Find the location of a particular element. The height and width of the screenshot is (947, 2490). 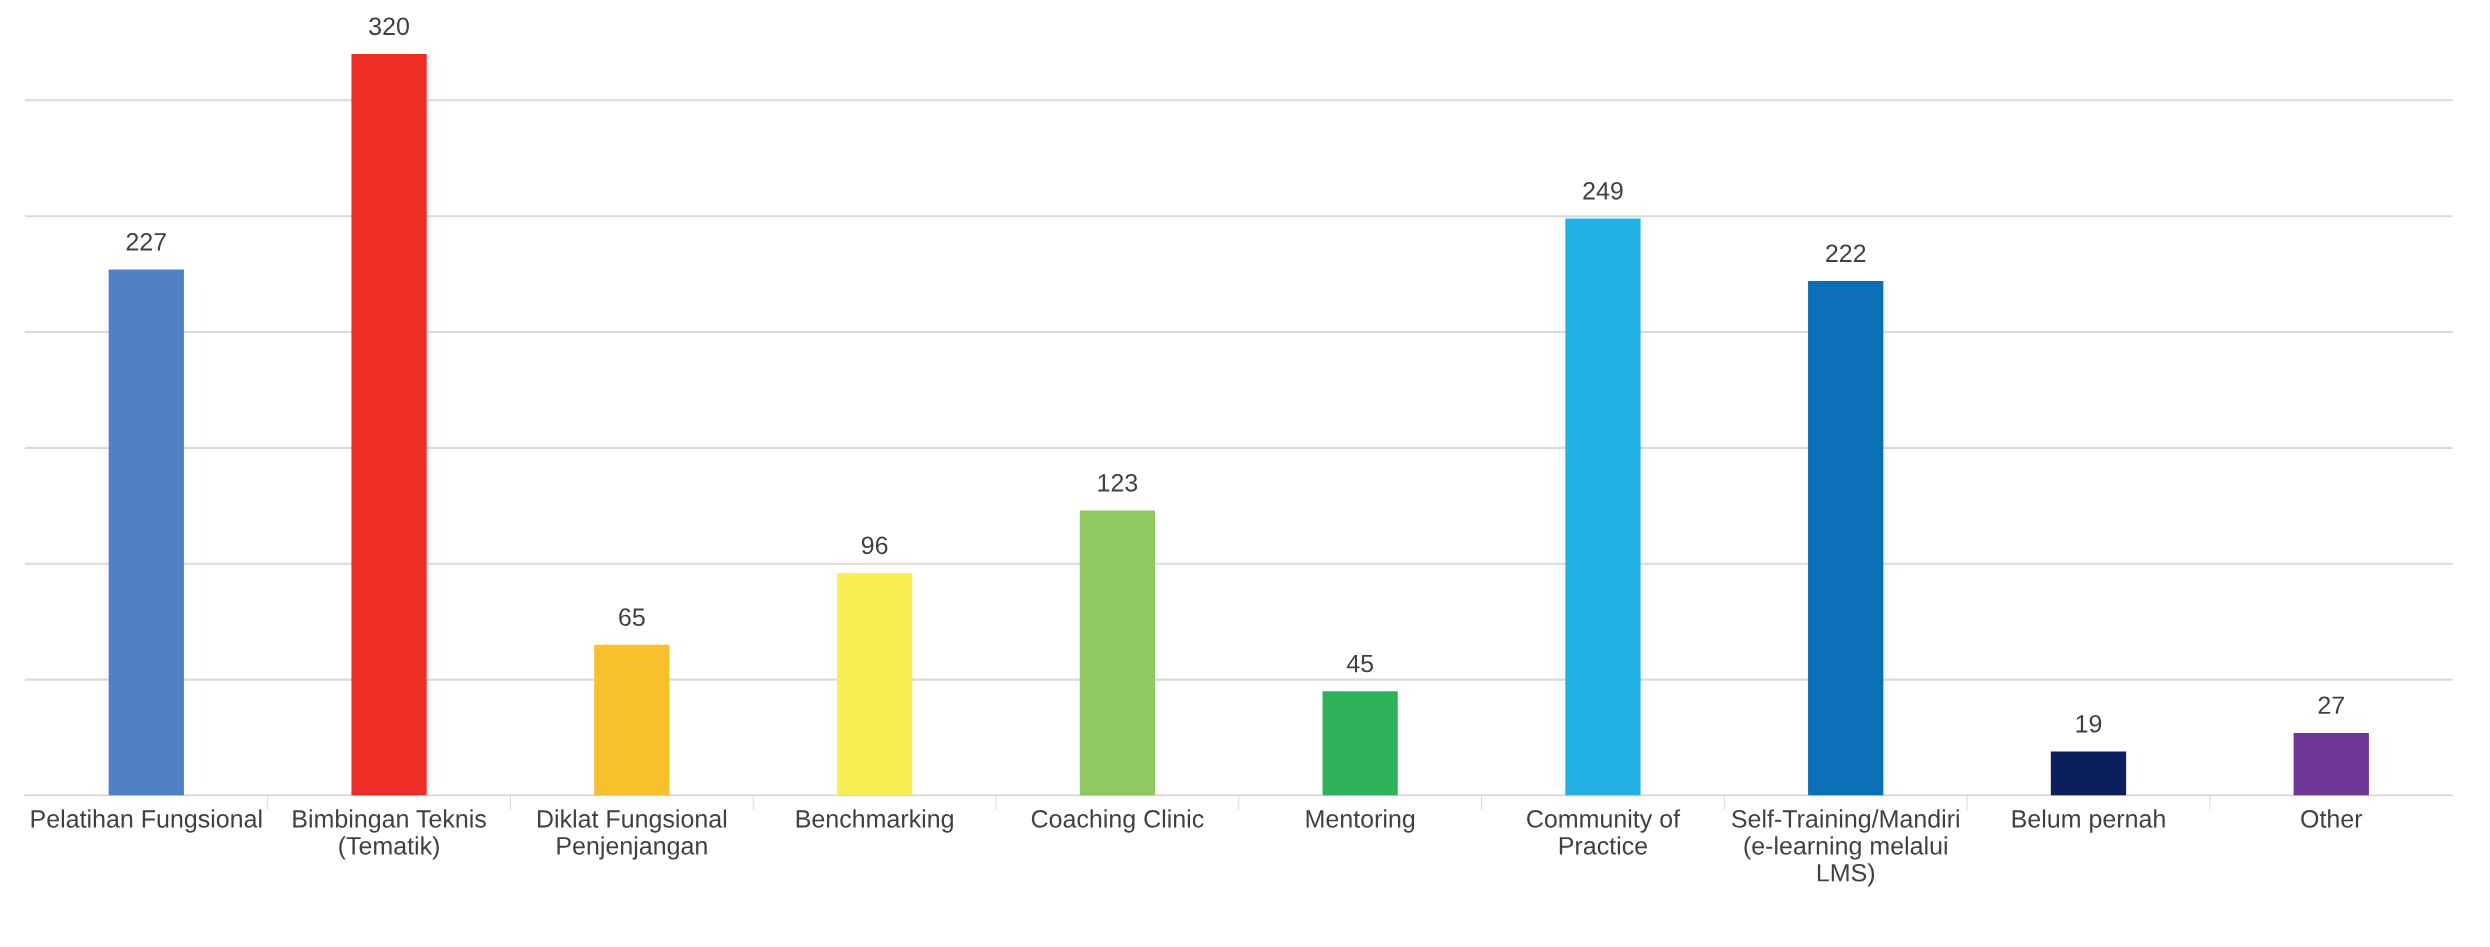

data-label: 27 is located at coordinates (2331, 705).